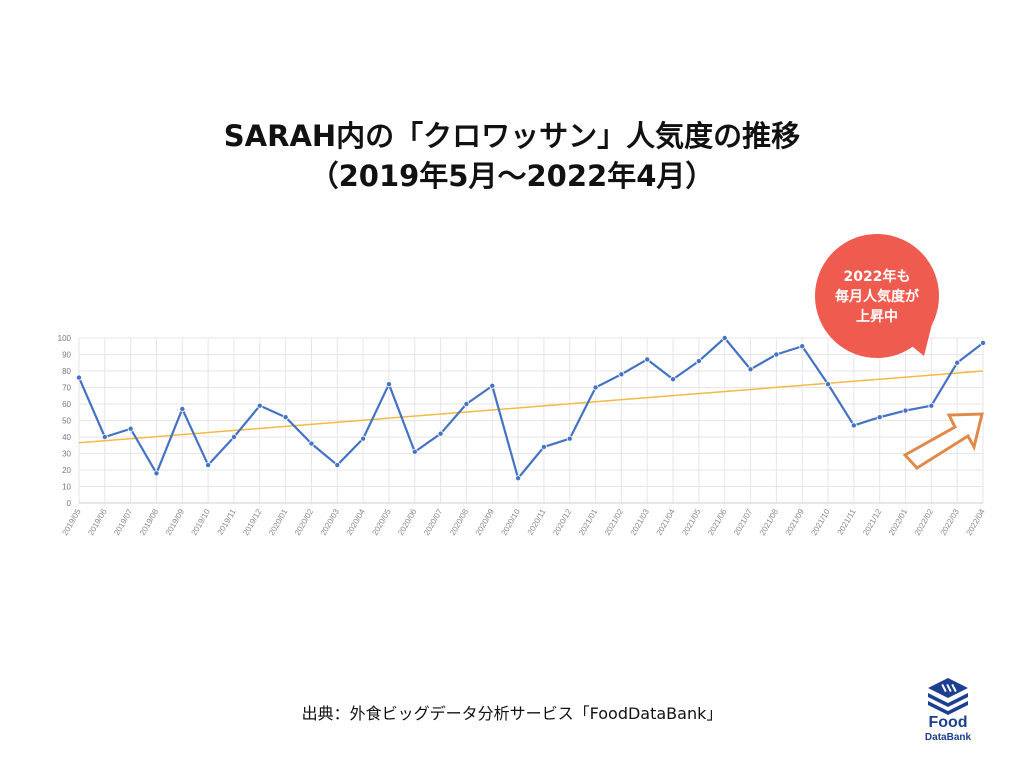 Image resolution: width=1024 pixels, height=768 pixels. Describe the element at coordinates (691, 522) in the screenshot. I see `x-tick-label: 2021/05` at that location.